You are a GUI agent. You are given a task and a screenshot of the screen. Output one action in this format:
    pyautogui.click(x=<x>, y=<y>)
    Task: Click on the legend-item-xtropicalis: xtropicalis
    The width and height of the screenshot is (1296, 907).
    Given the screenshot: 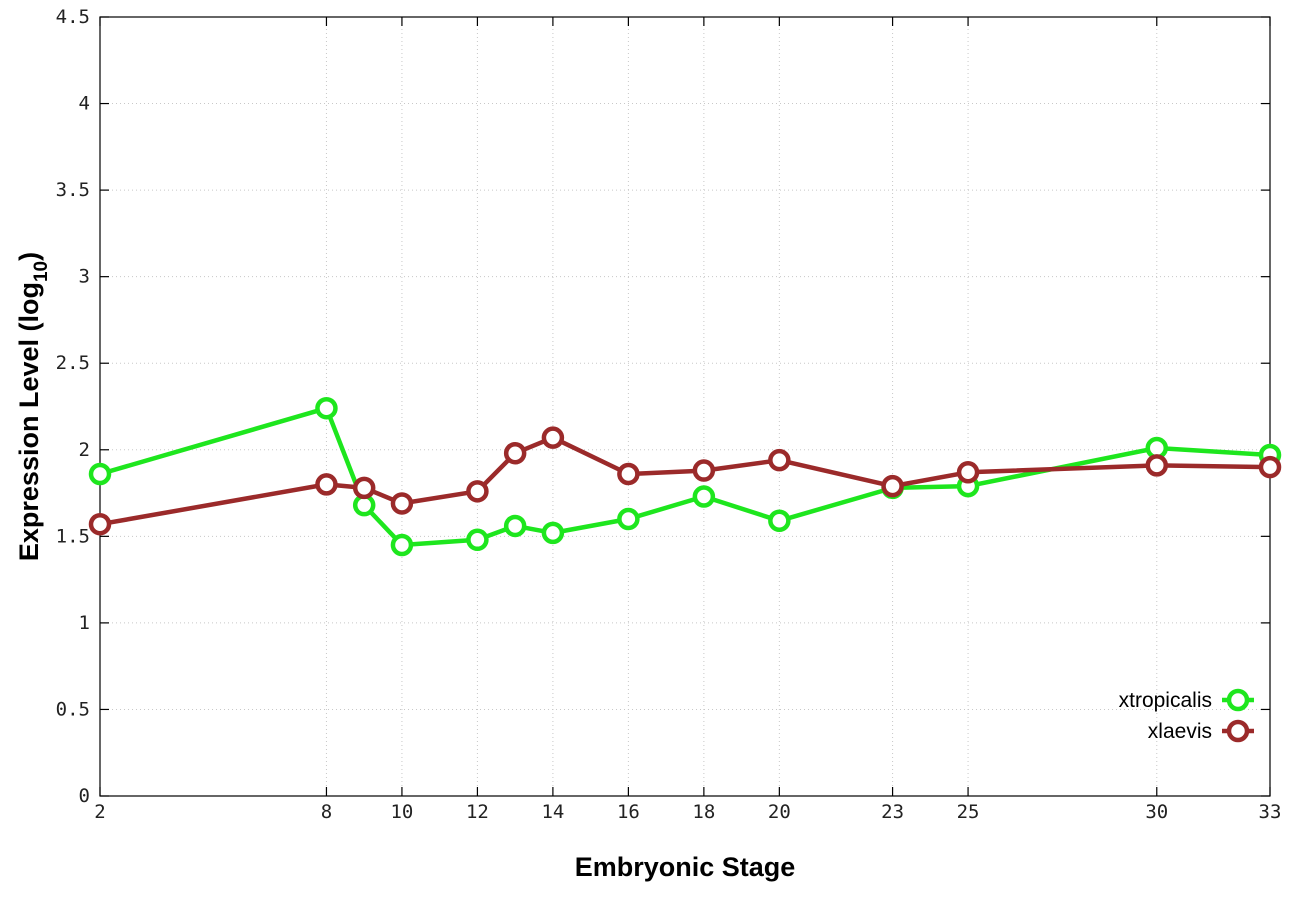 What is the action you would take?
    pyautogui.click(x=1186, y=700)
    